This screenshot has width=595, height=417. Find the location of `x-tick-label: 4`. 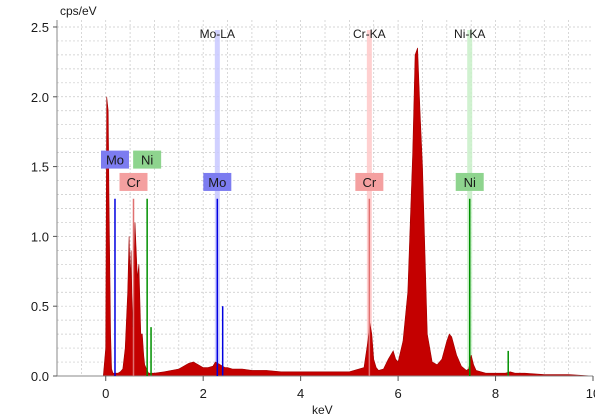

x-tick-label: 4 is located at coordinates (300, 393).